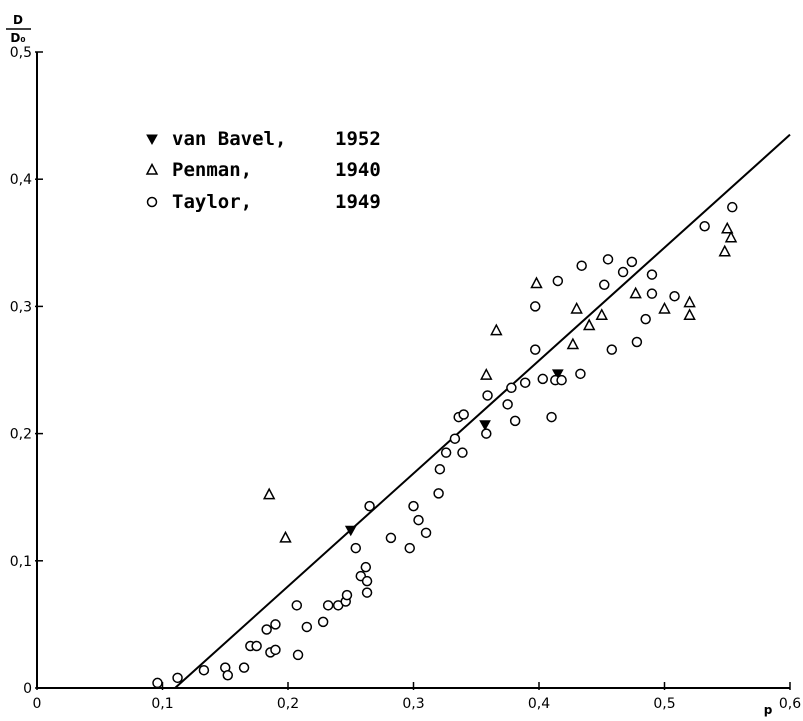 The height and width of the screenshot is (721, 803). I want to click on y-tick-label: 0,3, so click(21, 307).